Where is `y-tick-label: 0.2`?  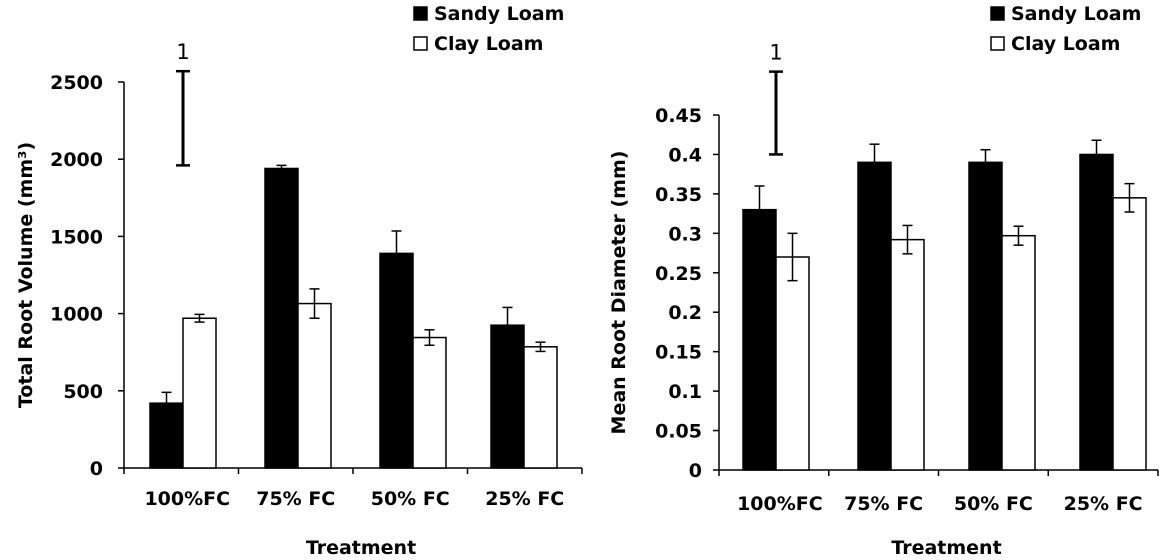
y-tick-label: 0.2 is located at coordinates (685, 313).